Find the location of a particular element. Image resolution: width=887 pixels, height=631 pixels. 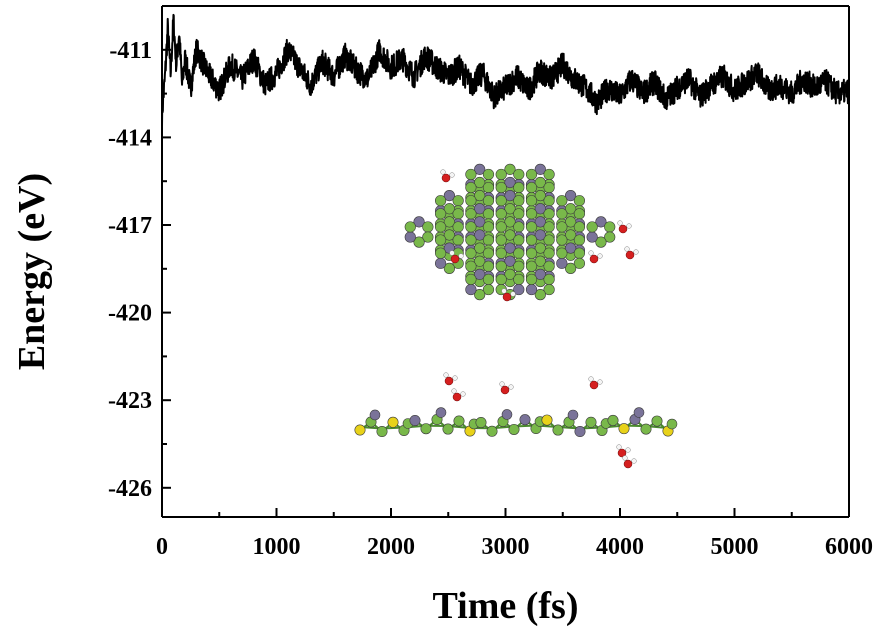

y-tick-label: -420 is located at coordinates (130, 314).